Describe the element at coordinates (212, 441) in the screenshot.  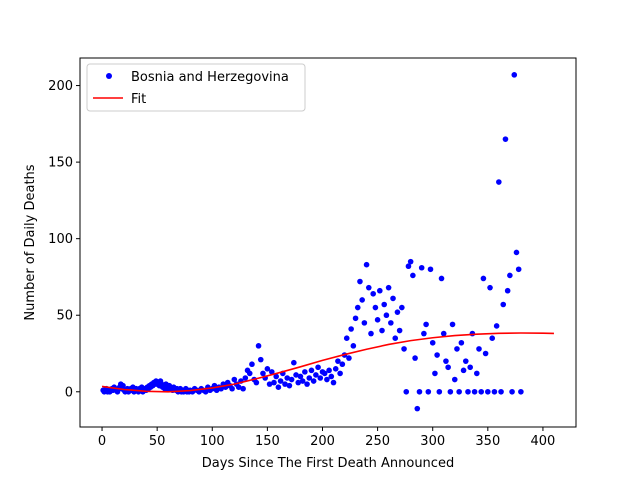
I see `x-tick-label: 100` at that location.